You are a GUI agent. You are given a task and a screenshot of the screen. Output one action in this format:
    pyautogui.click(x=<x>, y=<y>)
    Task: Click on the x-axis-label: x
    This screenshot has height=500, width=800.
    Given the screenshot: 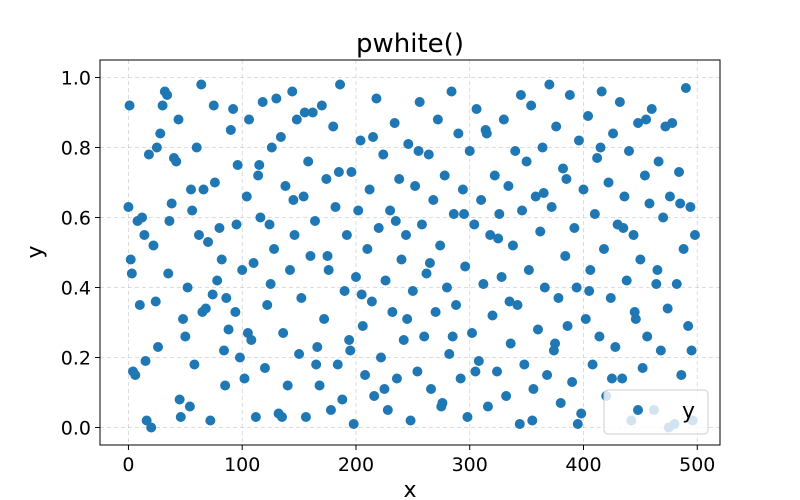 What is the action you would take?
    pyautogui.click(x=409, y=489)
    